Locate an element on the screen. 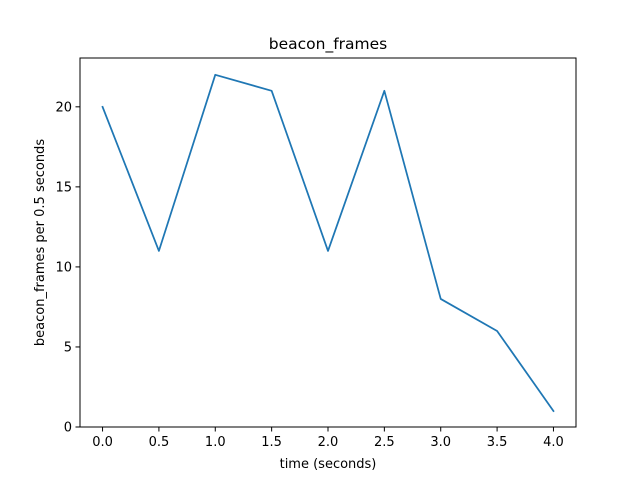 The height and width of the screenshot is (480, 640). y-tick-label: 5 is located at coordinates (68, 347).